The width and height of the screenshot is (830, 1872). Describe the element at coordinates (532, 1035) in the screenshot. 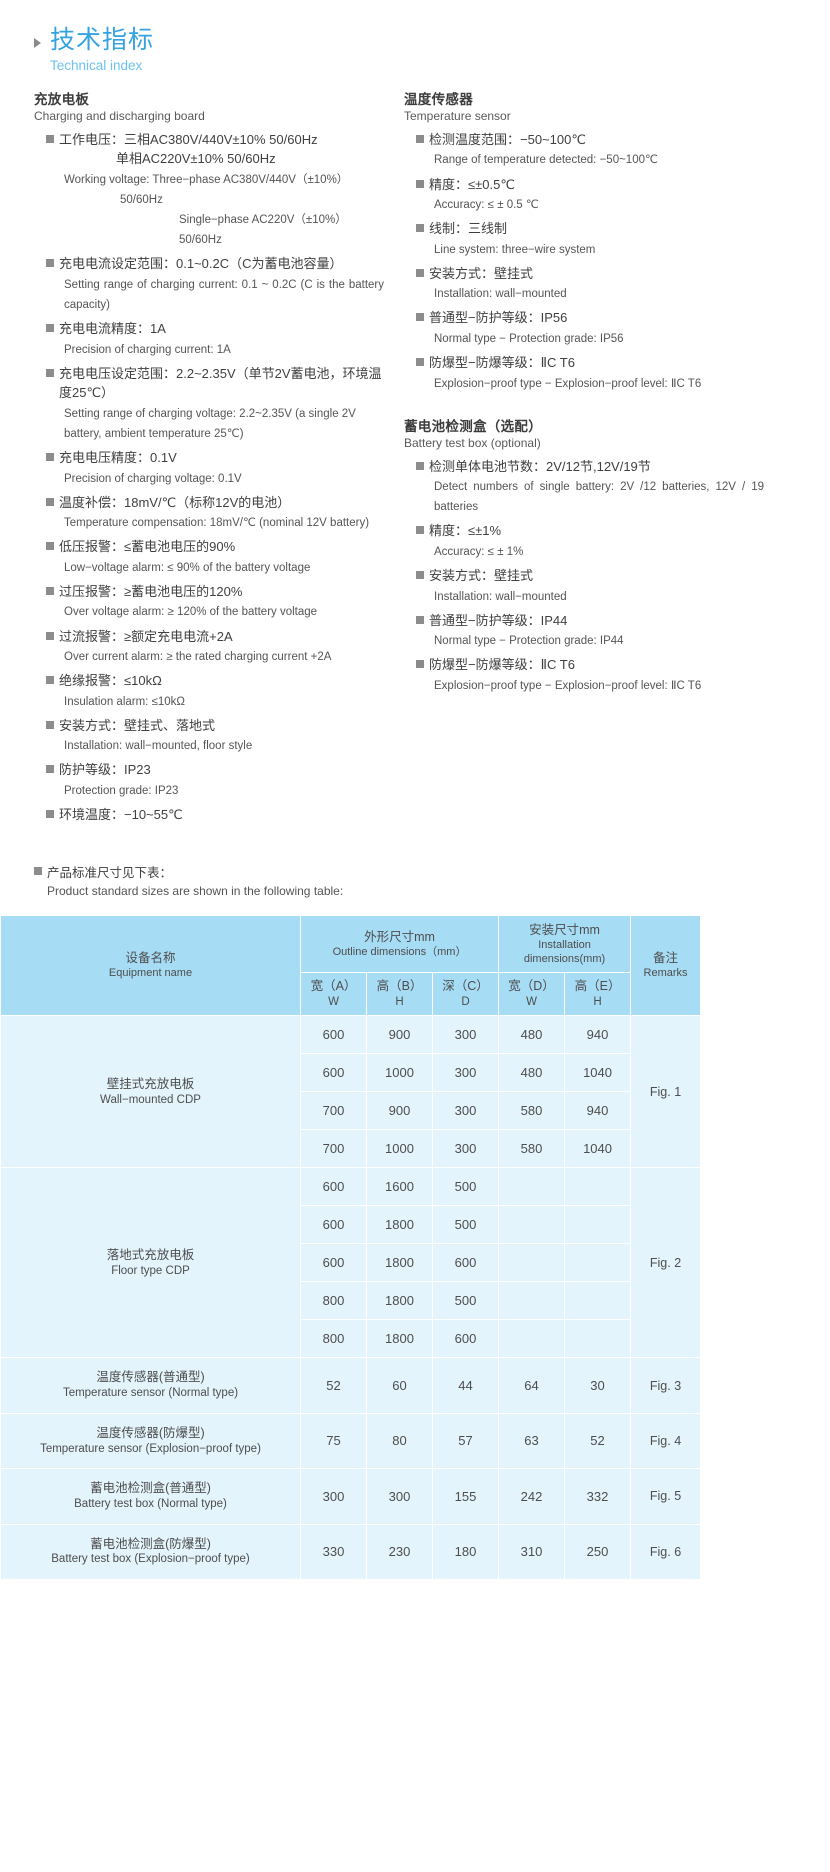

I see `dimension-cell: 480` at that location.